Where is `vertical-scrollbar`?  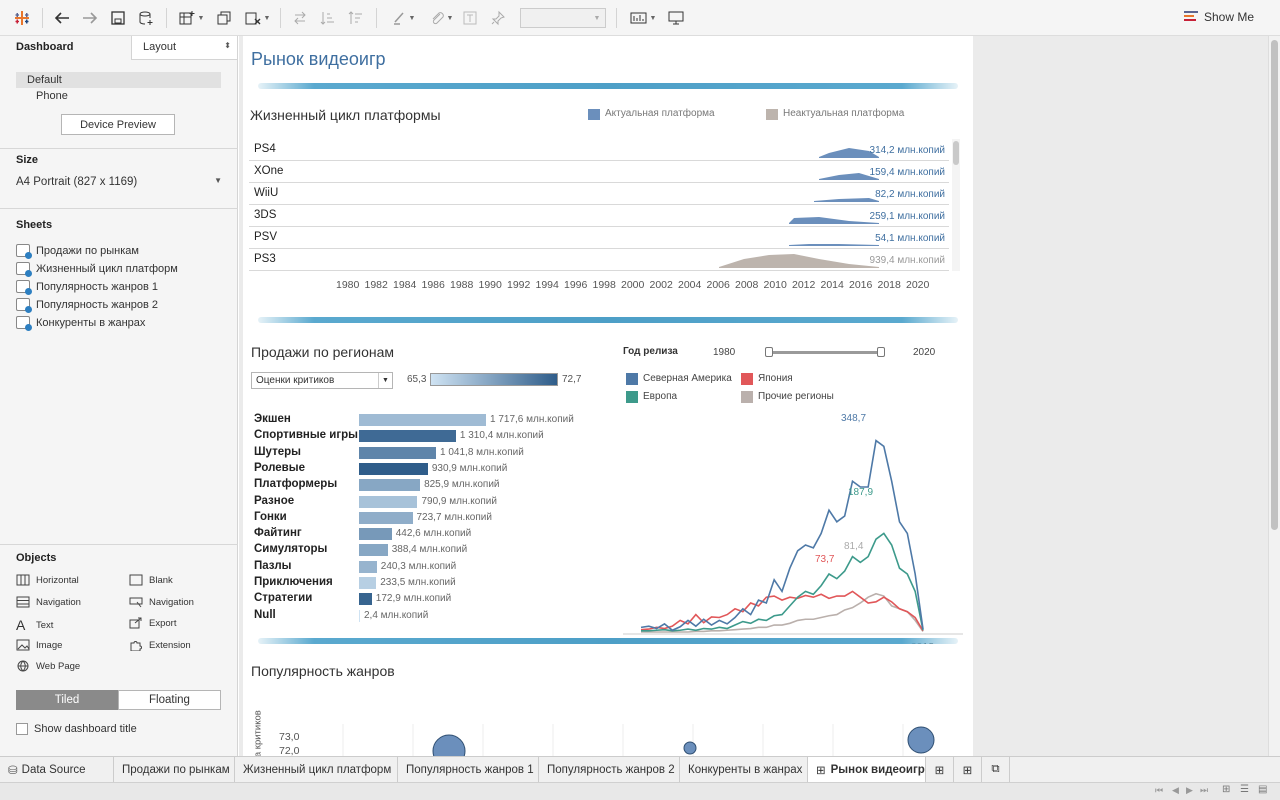 vertical-scrollbar is located at coordinates (1274, 396).